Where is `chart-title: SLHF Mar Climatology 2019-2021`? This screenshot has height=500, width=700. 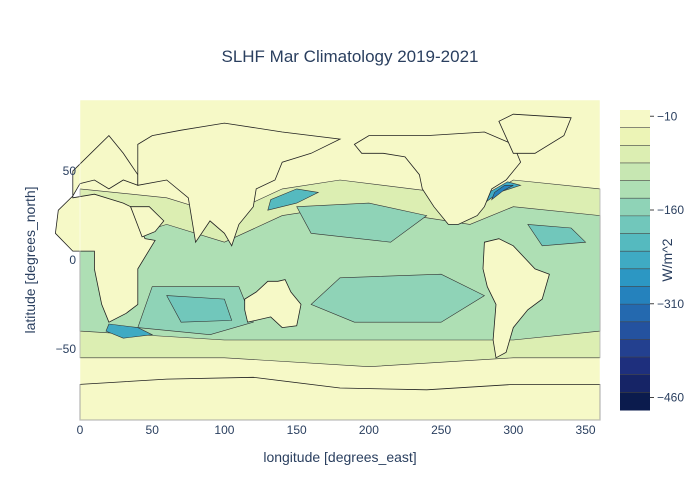
chart-title: SLHF Mar Climatology 2019-2021 is located at coordinates (349, 56).